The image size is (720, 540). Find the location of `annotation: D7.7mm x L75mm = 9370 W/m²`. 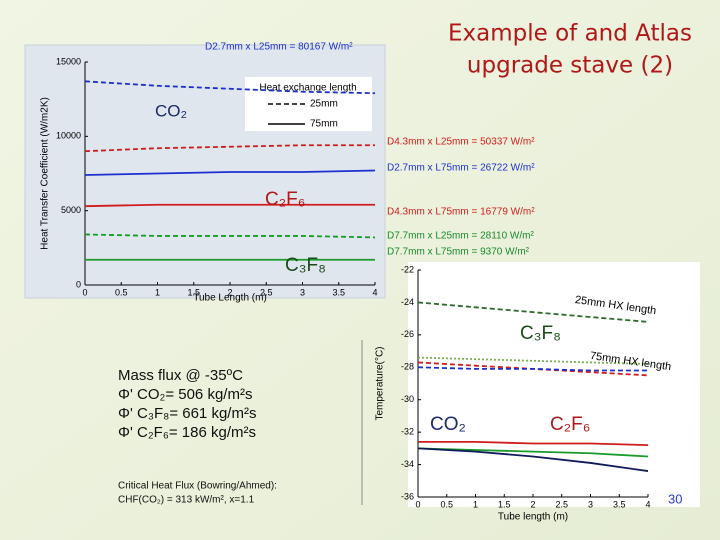

annotation: D7.7mm x L75mm = 9370 W/m² is located at coordinates (458, 252).